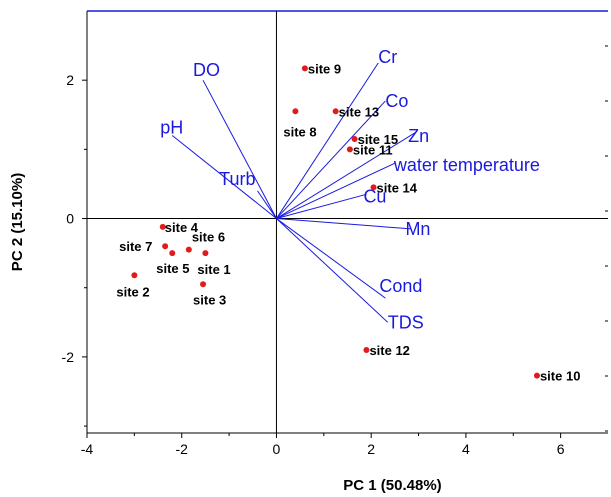 The width and height of the screenshot is (611, 497). I want to click on x-tick-label-2: 2, so click(371, 449).